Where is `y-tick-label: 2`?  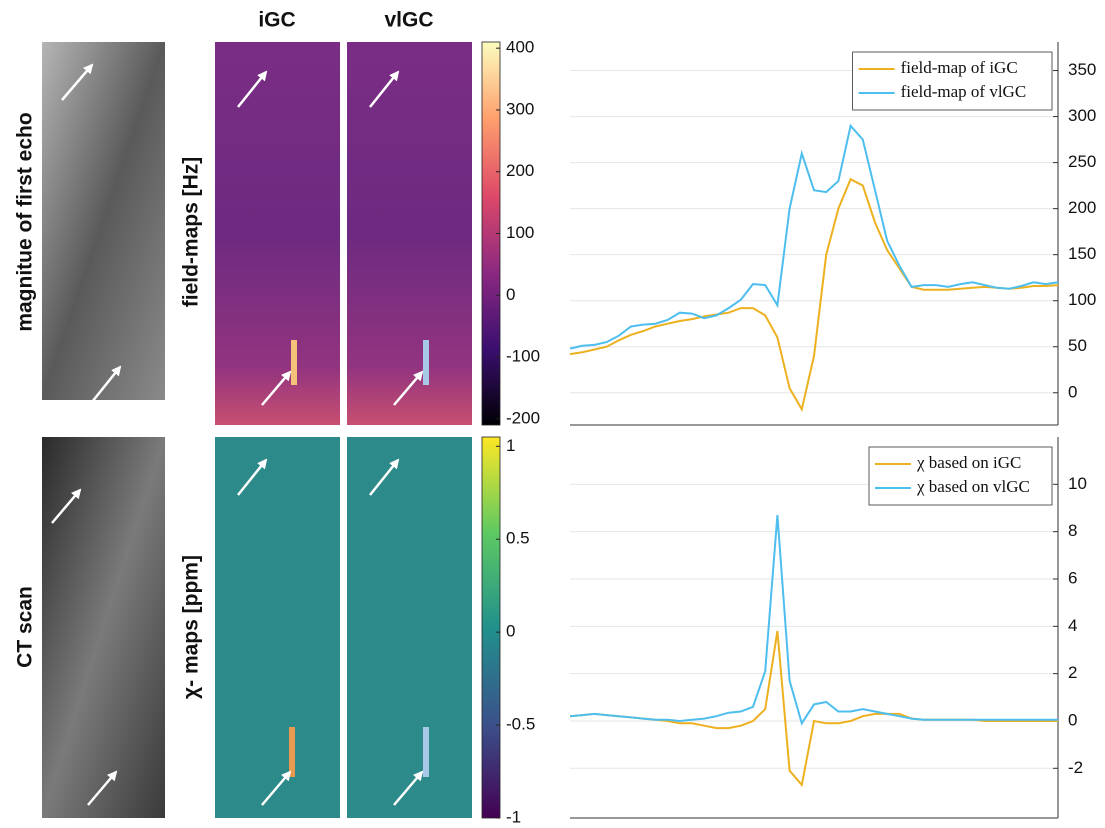 y-tick-label: 2 is located at coordinates (1072, 672).